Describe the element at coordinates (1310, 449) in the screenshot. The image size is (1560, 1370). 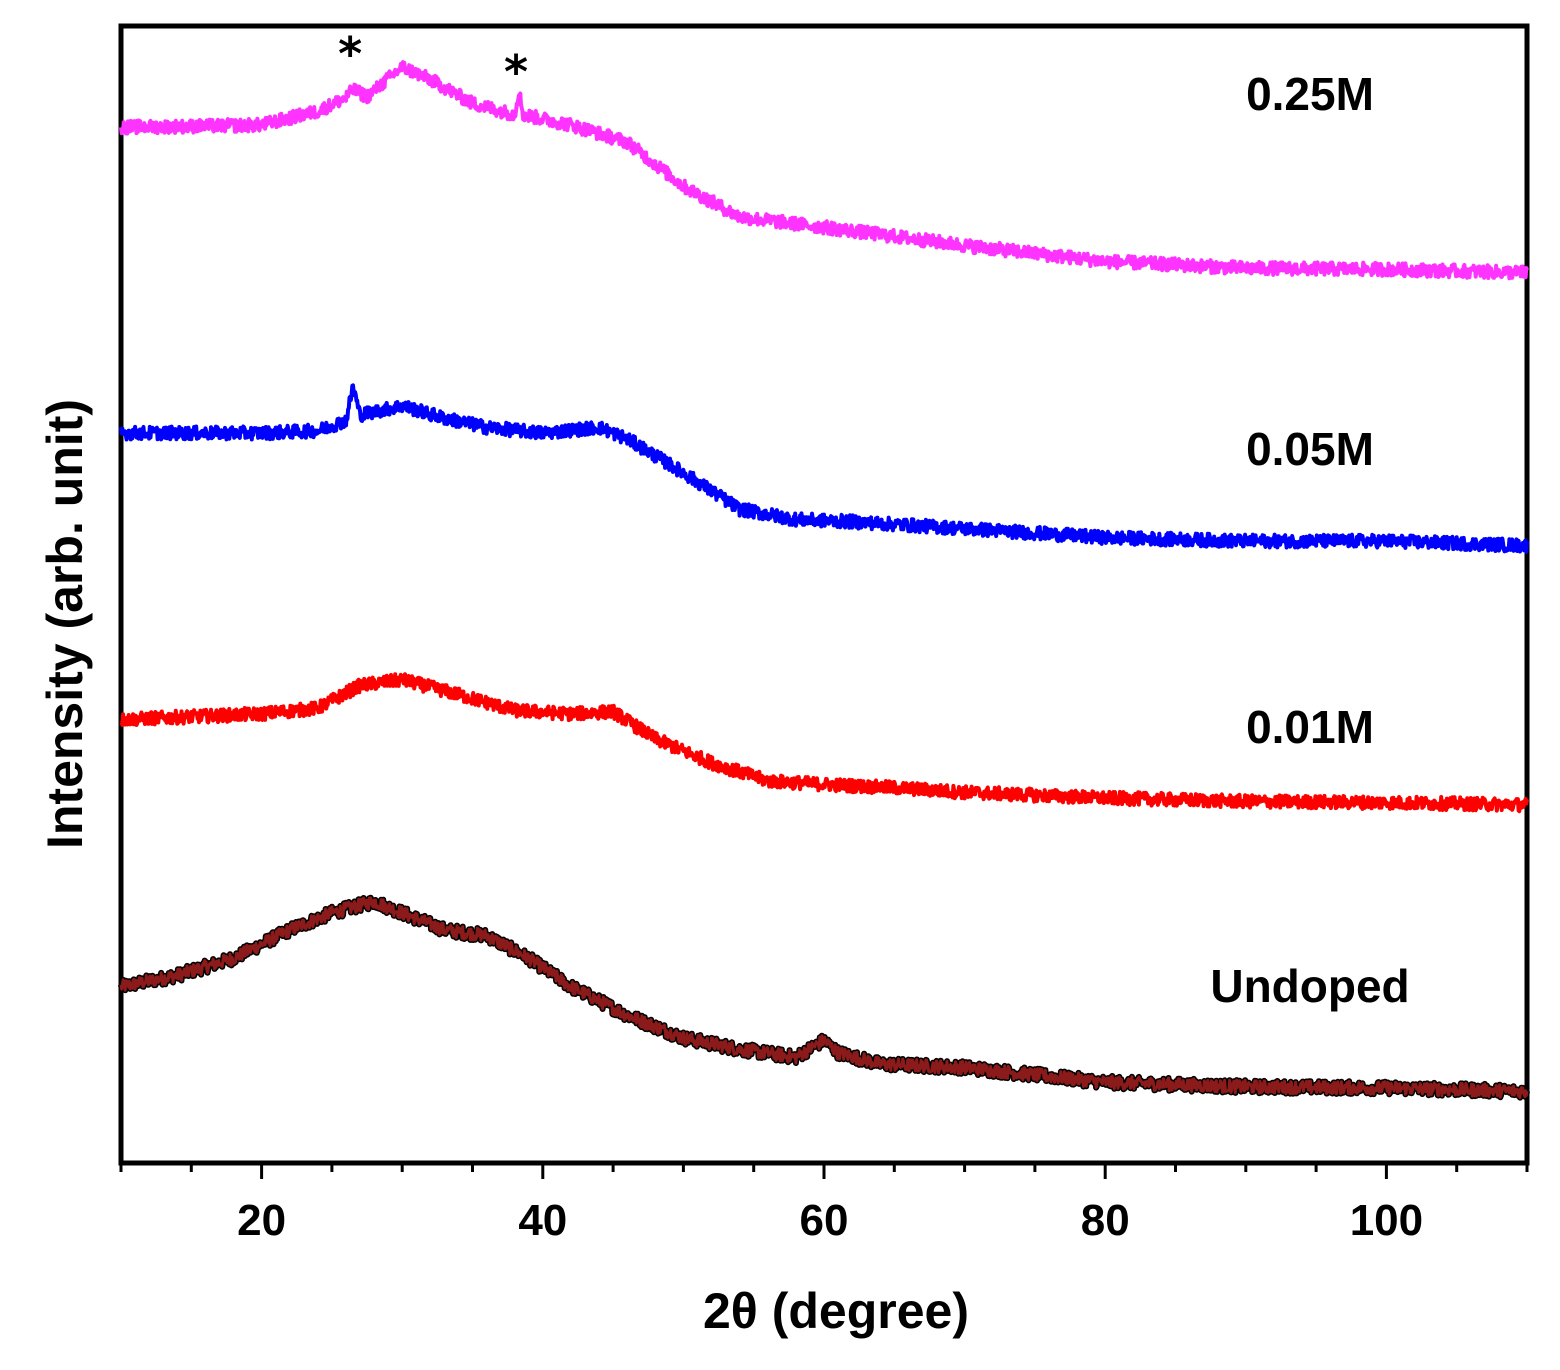
I see `series-label: 0.05M` at that location.